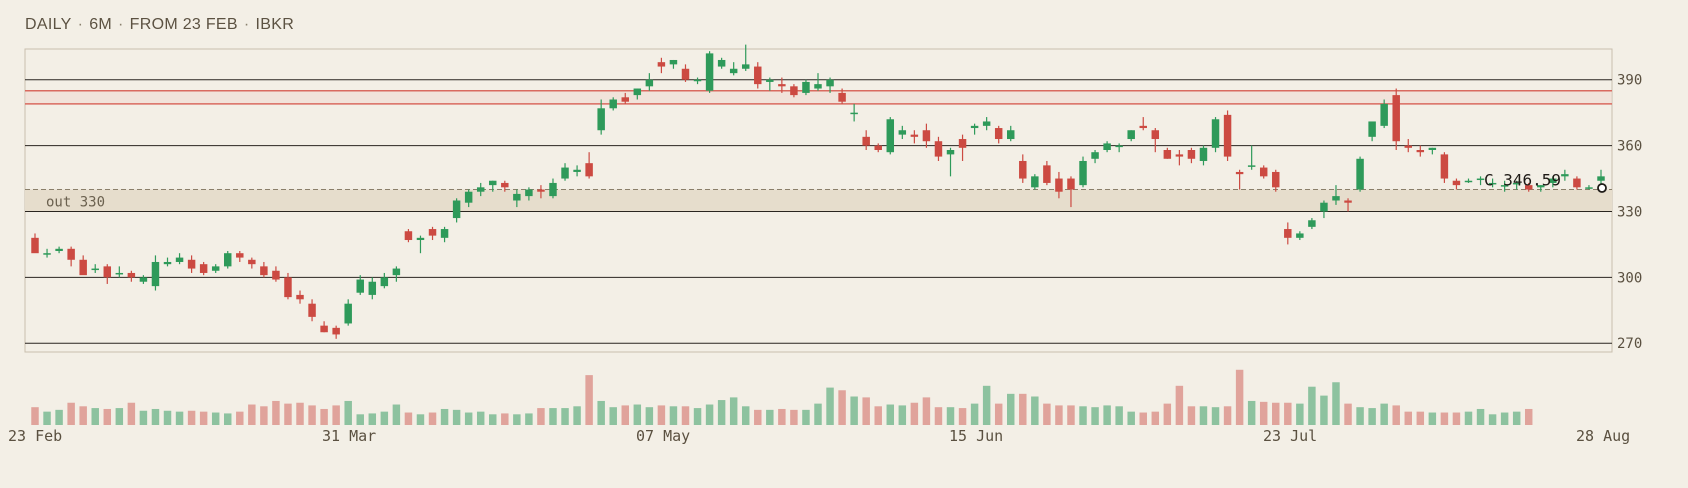 Image resolution: width=1688 pixels, height=488 pixels. I want to click on x-tick-label: 23 Jul, so click(1290, 436).